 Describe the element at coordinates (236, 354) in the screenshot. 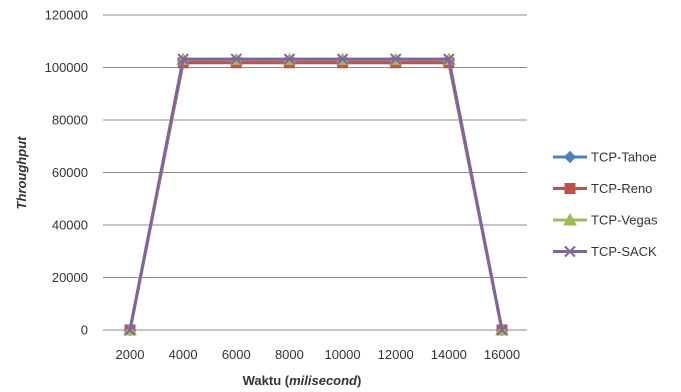

I see `x-tick-label: 6000` at that location.